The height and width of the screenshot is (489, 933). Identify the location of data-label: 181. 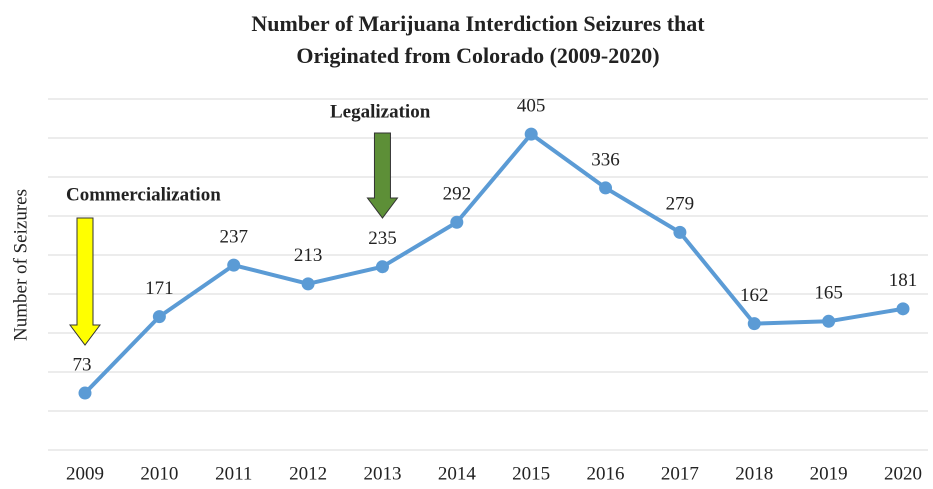
(903, 280).